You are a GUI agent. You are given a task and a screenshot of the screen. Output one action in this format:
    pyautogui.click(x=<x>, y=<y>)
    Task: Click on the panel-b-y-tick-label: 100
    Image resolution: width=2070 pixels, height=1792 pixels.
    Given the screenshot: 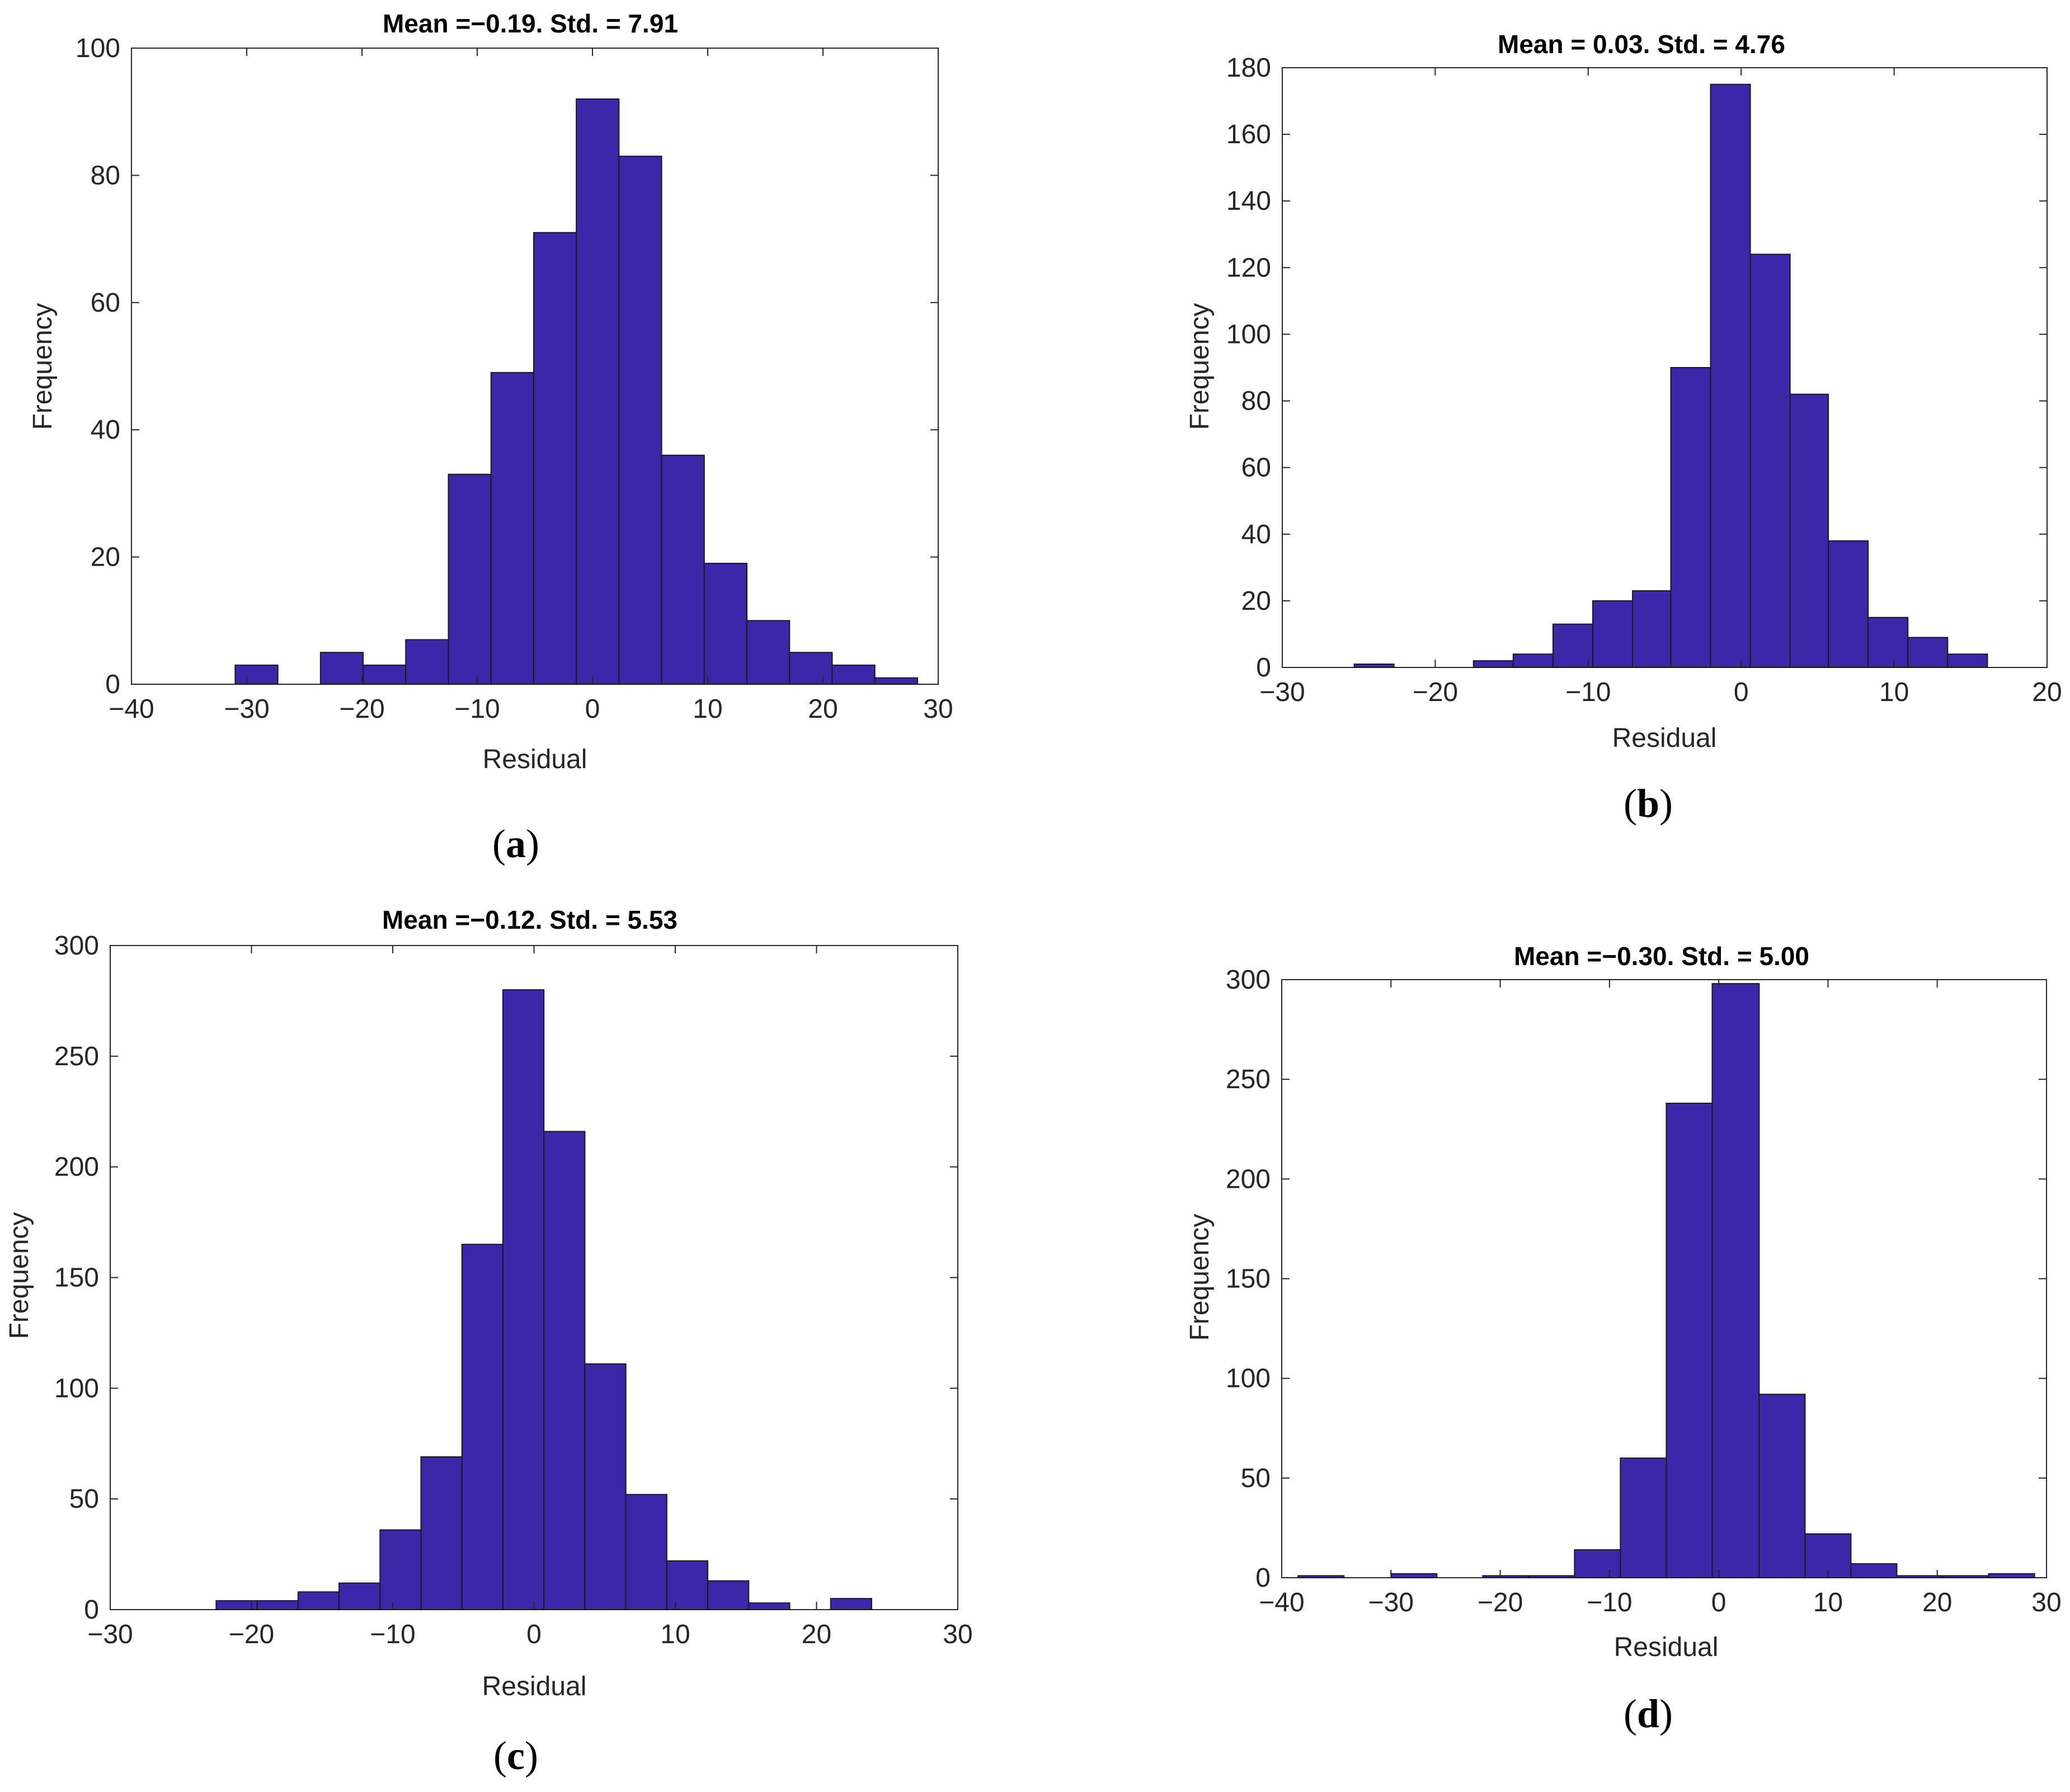 What is the action you would take?
    pyautogui.click(x=1248, y=334)
    